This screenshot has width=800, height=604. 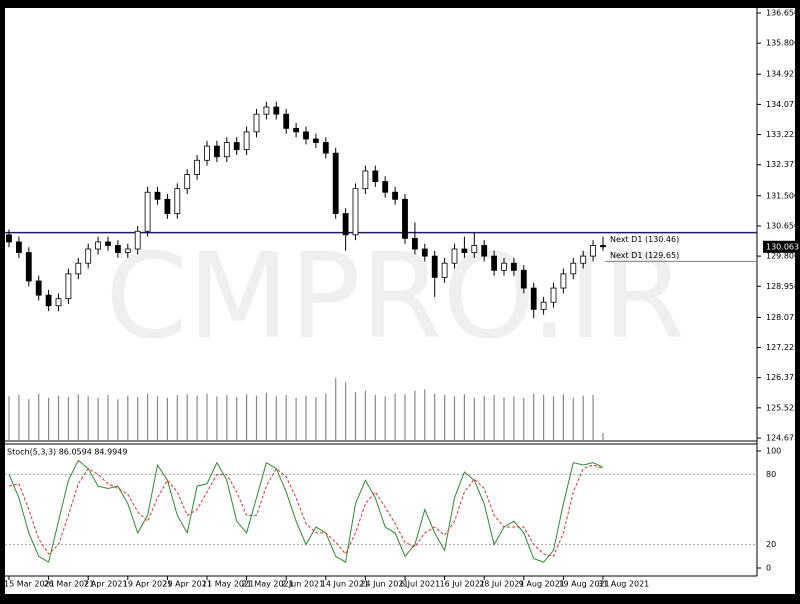 What do you see at coordinates (768, 568) in the screenshot?
I see `stoch-tick-label: 0` at bounding box center [768, 568].